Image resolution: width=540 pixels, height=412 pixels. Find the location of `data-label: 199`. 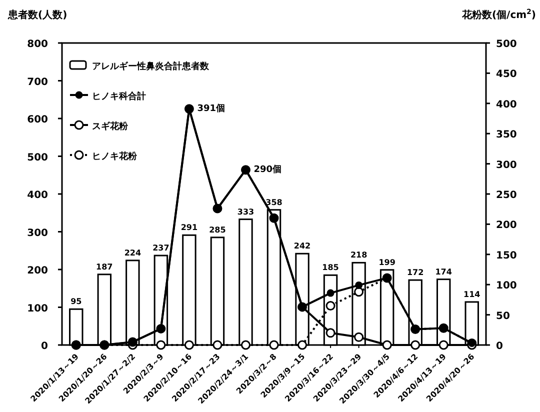

data-label: 199 is located at coordinates (387, 262).